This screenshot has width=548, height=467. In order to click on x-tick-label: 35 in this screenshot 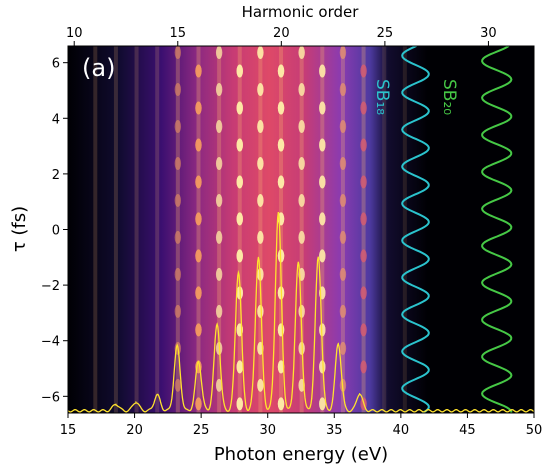, I will do `click(334, 430)`.